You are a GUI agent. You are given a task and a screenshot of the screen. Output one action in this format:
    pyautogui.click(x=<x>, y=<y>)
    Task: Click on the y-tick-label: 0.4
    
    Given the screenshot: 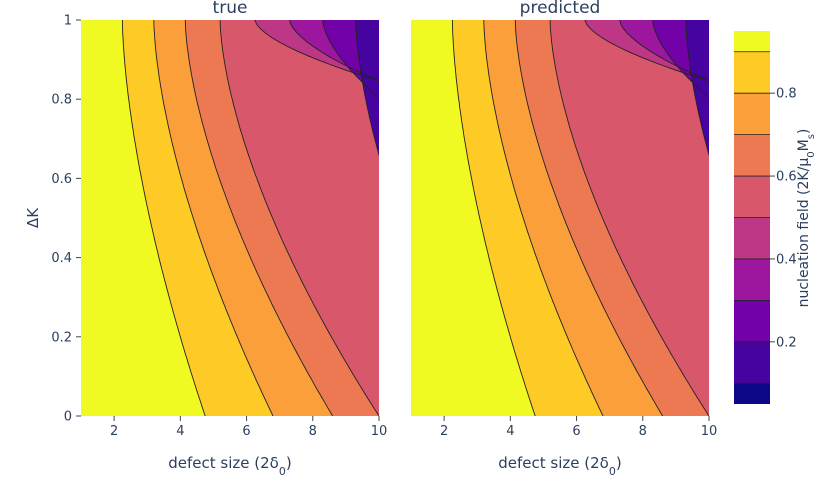 What is the action you would take?
    pyautogui.click(x=61, y=258)
    